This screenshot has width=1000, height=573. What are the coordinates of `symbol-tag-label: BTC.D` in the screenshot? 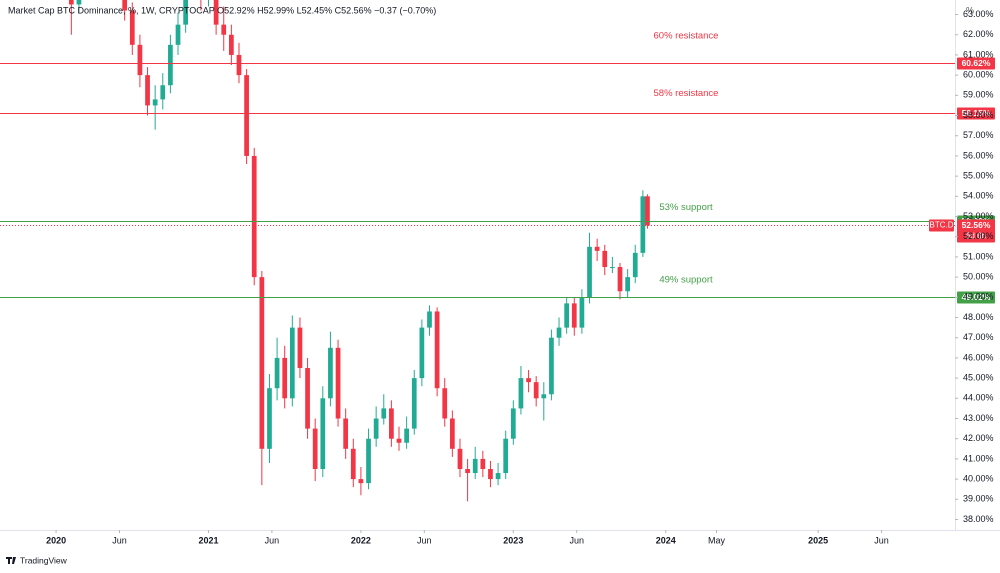 It's located at (942, 225).